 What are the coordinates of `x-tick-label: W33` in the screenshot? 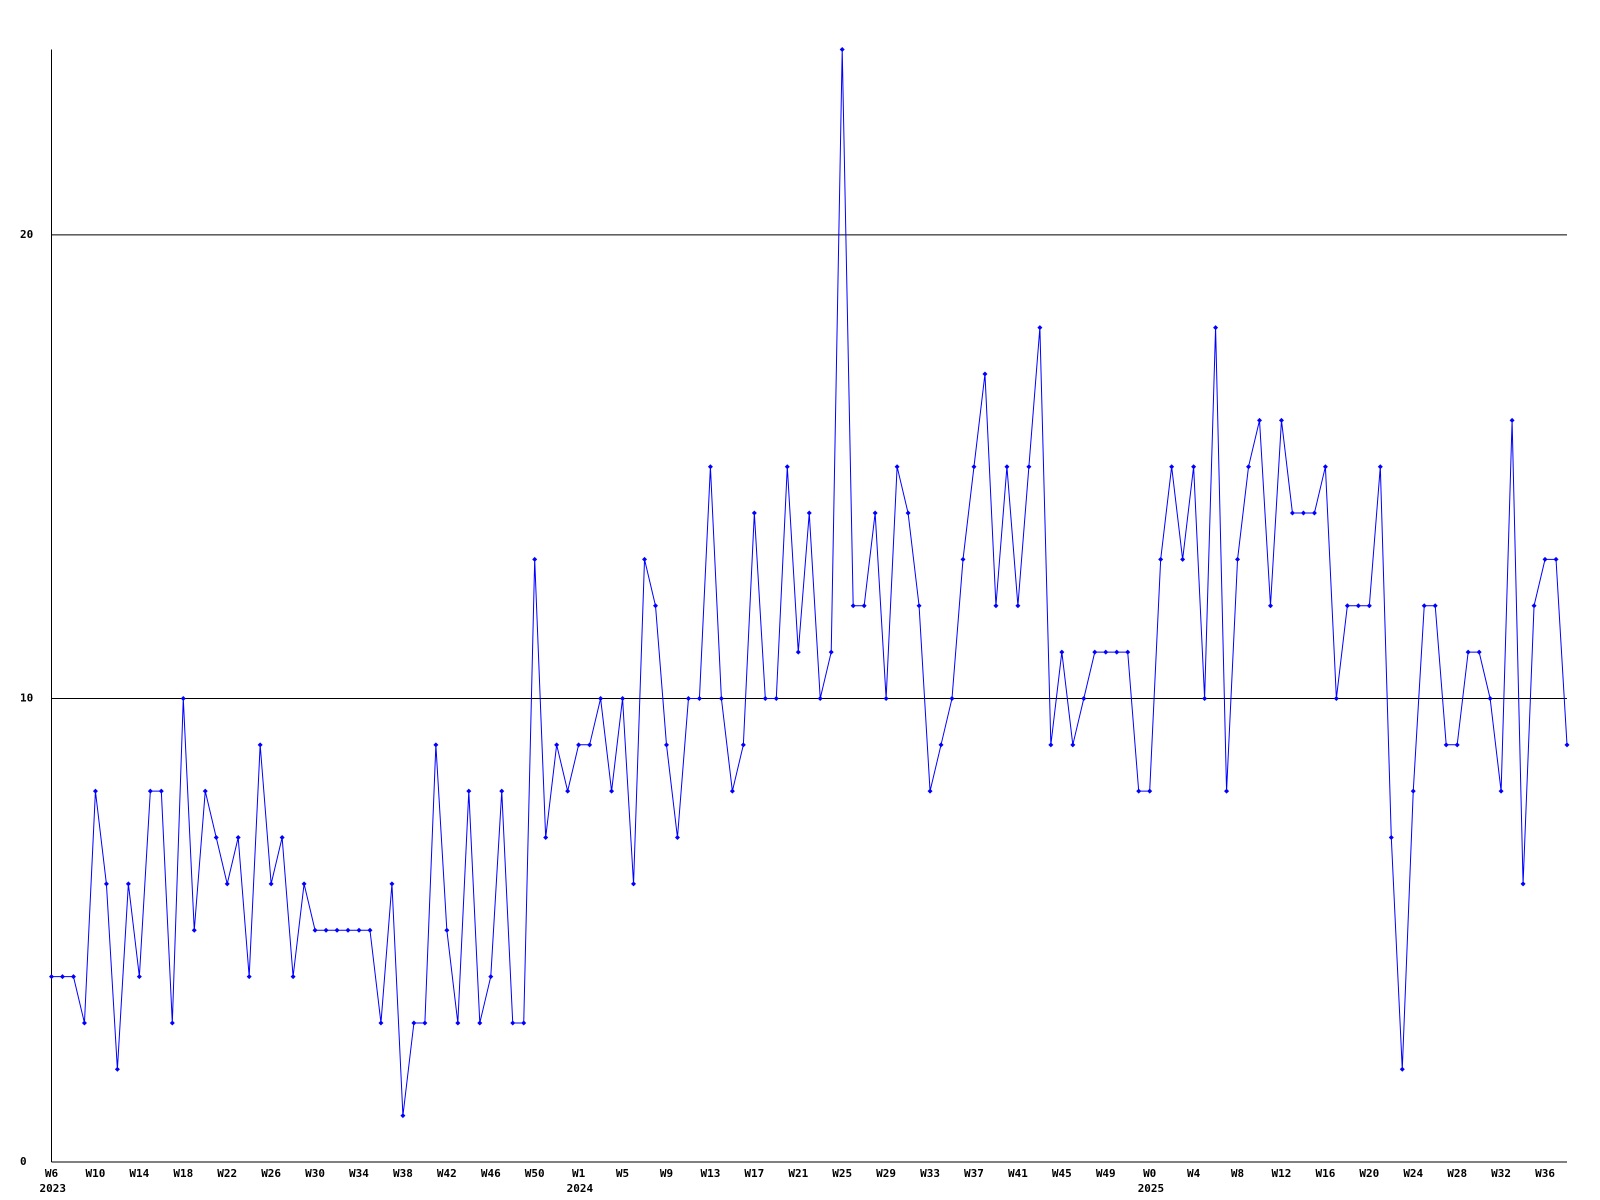 It's located at (930, 1173).